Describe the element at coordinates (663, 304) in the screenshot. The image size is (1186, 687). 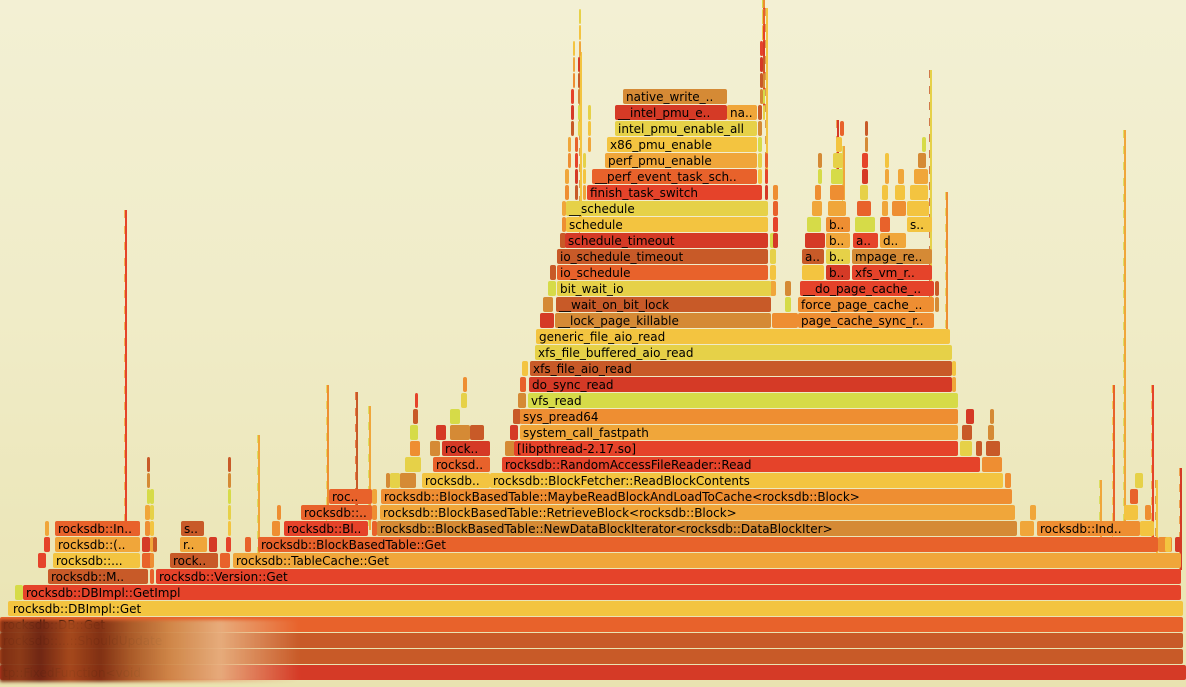
I see `frame-38: __wait_on_bit_lock` at that location.